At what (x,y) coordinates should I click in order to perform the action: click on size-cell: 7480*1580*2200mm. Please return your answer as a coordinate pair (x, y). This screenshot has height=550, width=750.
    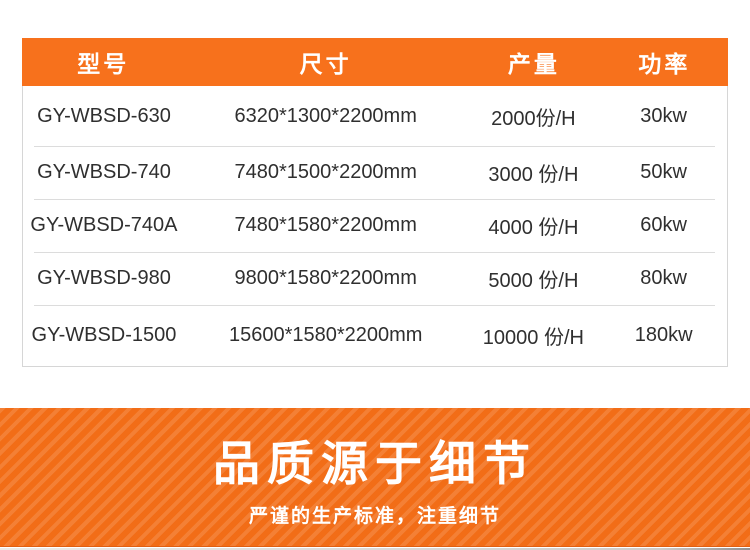
    Looking at the image, I should click on (325, 225).